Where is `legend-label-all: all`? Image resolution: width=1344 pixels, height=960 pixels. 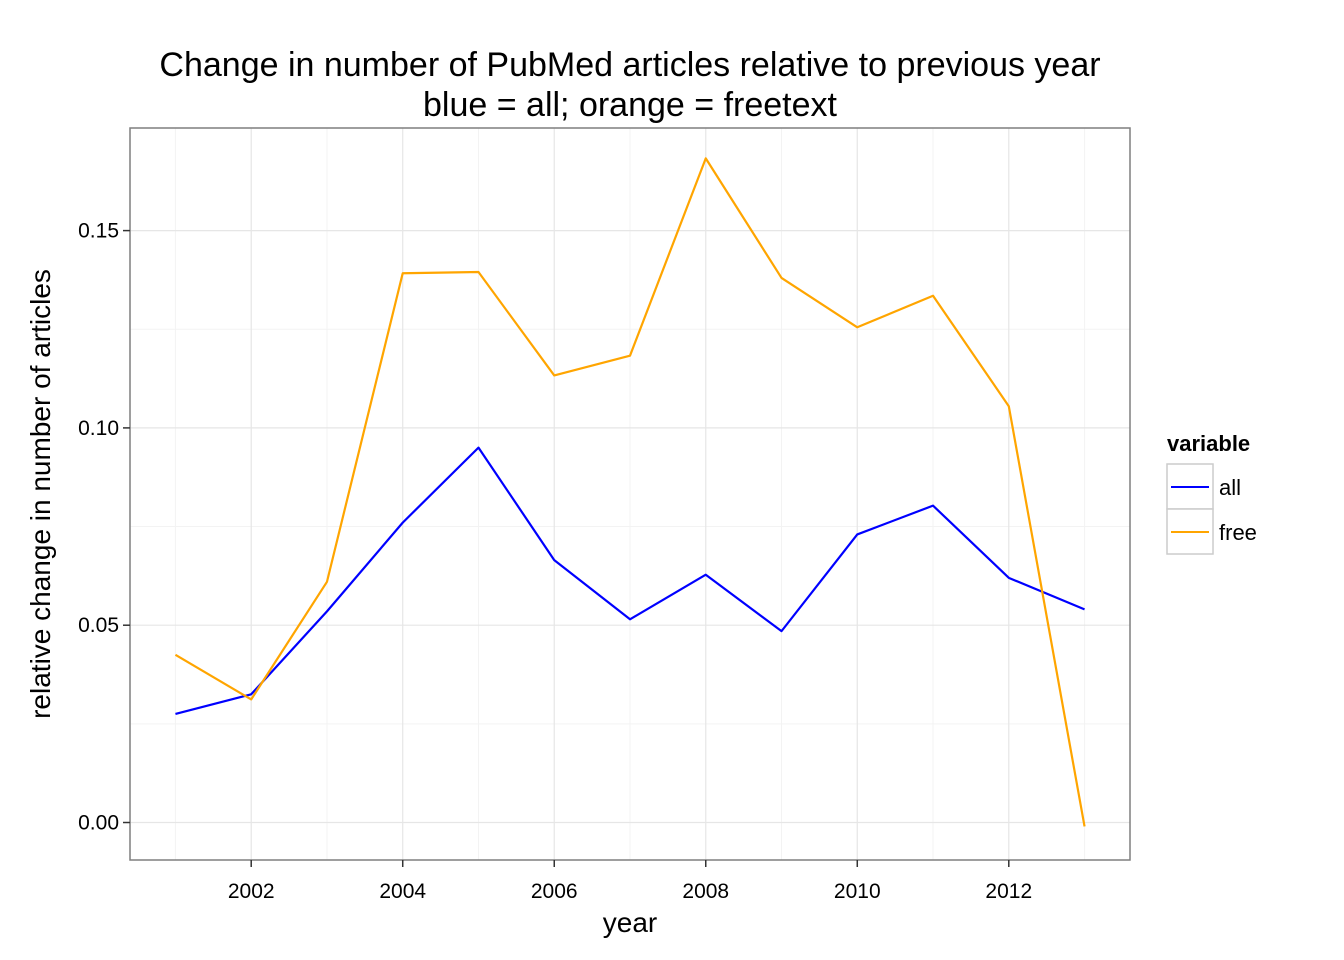 legend-label-all: all is located at coordinates (1230, 487).